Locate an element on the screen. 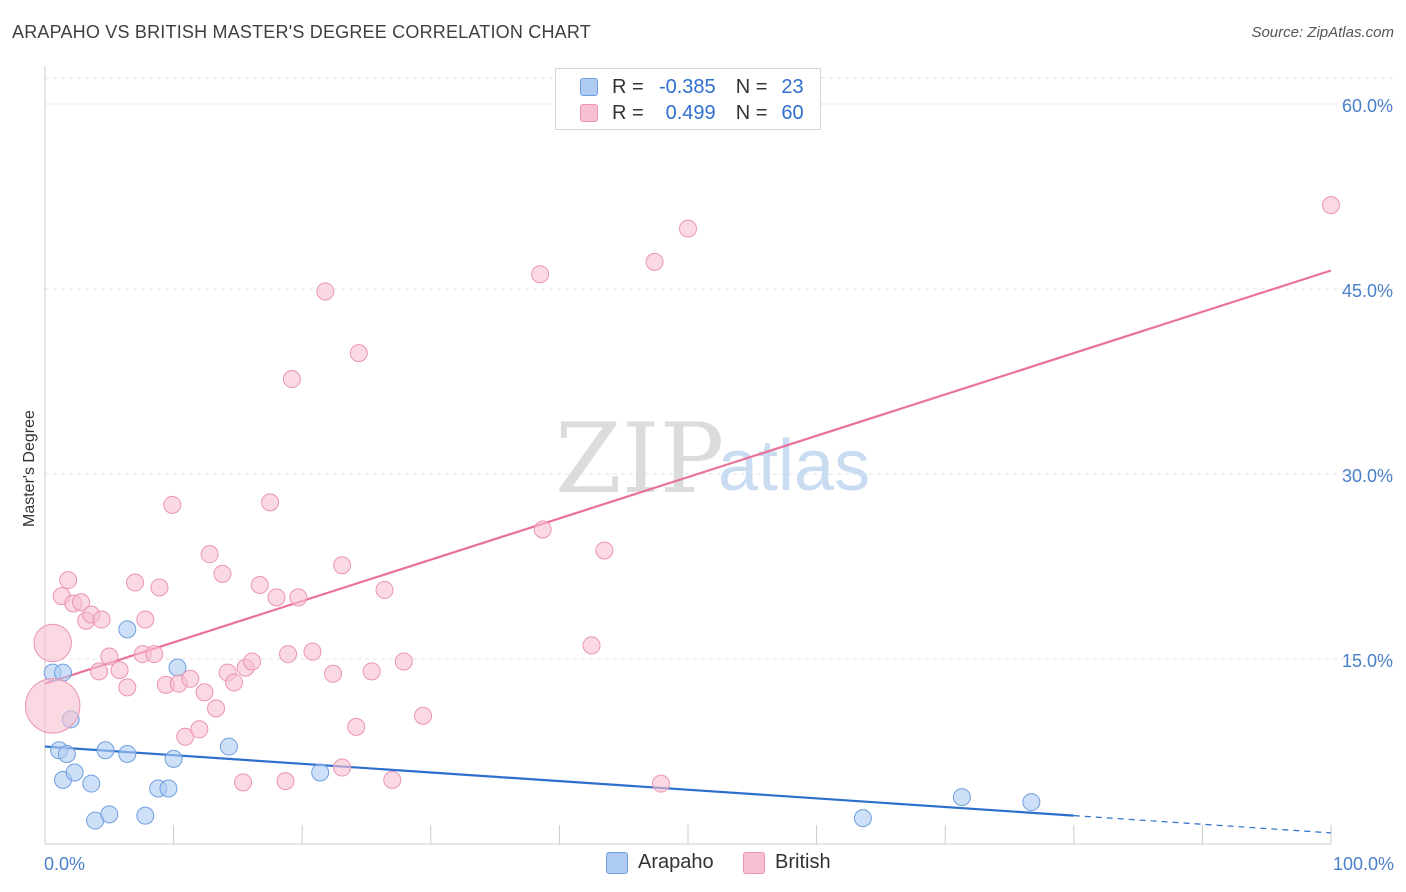  trend-extension-arapaho is located at coordinates (1202, 824).